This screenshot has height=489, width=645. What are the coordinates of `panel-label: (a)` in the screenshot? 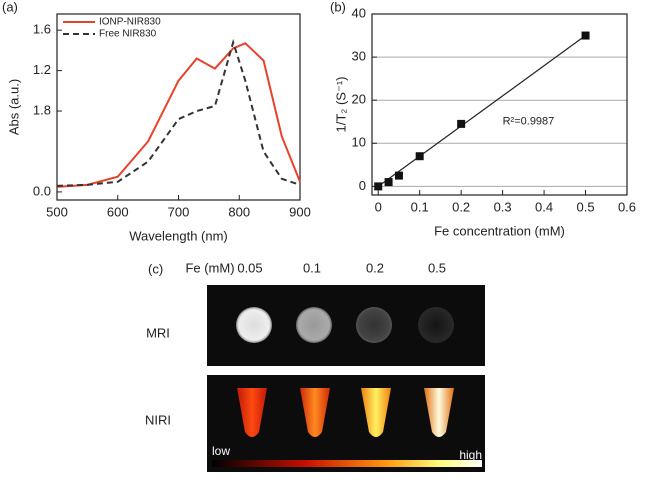 It's located at (10, 7).